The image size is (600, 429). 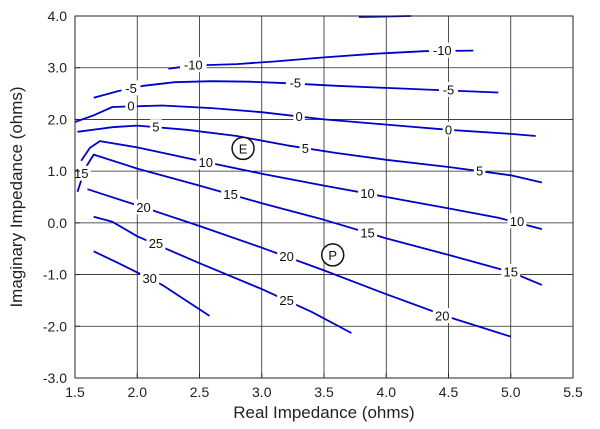 What do you see at coordinates (55, 326) in the screenshot?
I see `y-tick-label: -2.0` at bounding box center [55, 326].